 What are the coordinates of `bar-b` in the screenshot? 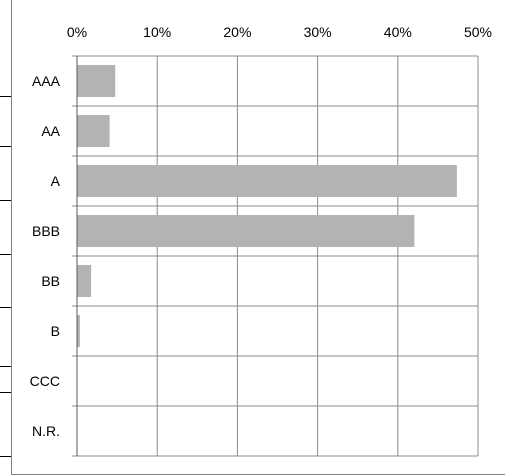 It's located at (78, 331).